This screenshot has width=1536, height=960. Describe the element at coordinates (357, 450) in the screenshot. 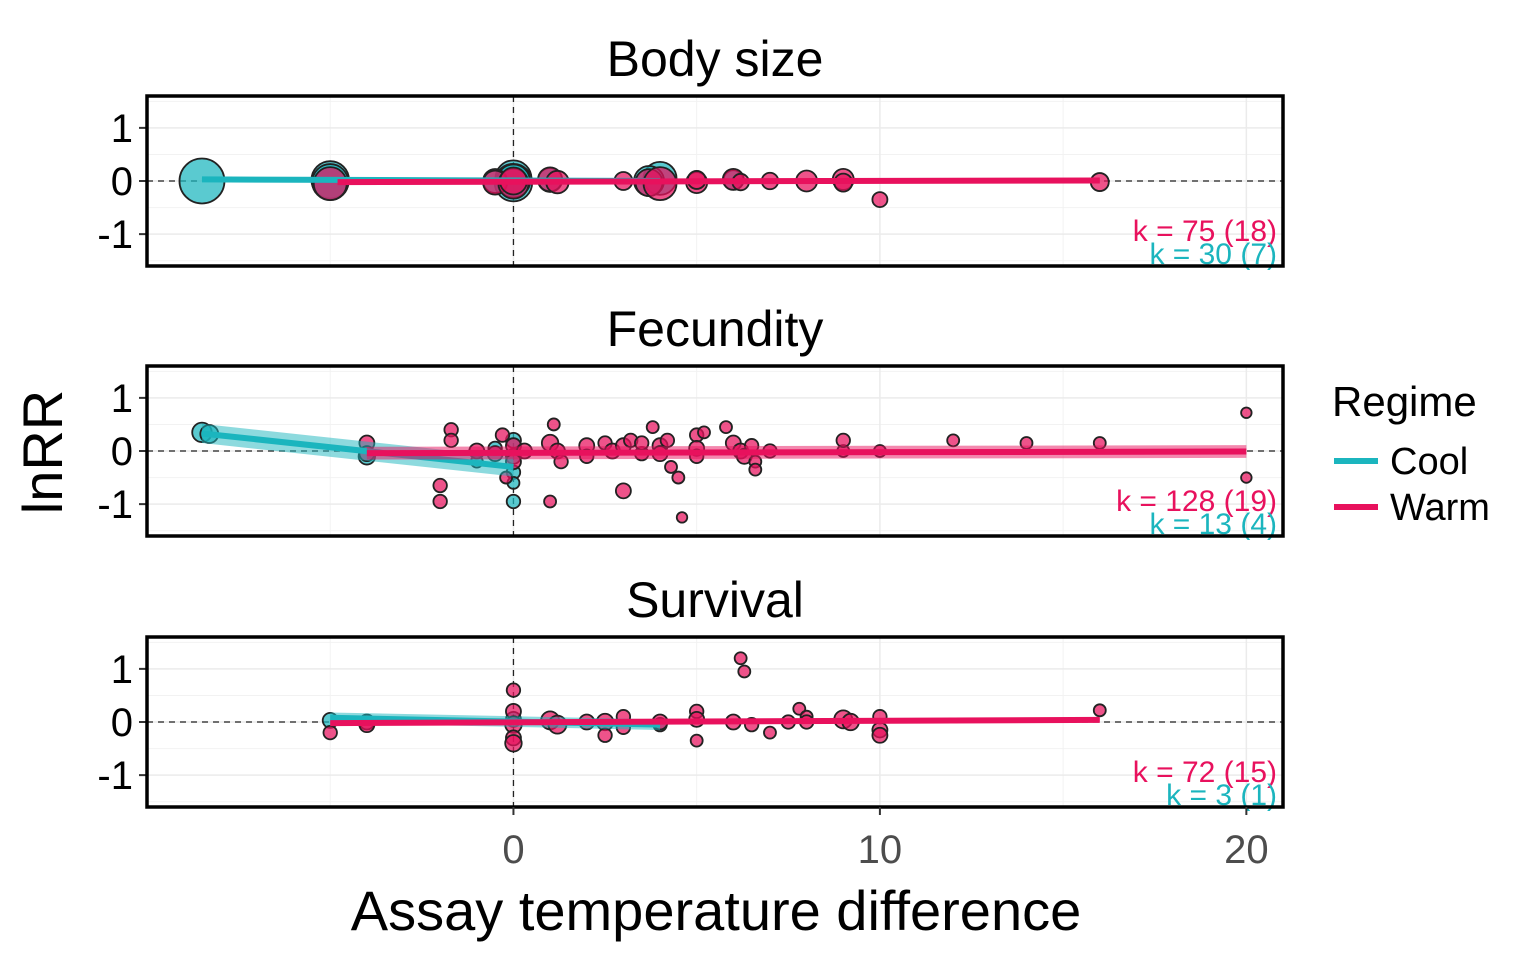

I see `fit-cool-line` at that location.